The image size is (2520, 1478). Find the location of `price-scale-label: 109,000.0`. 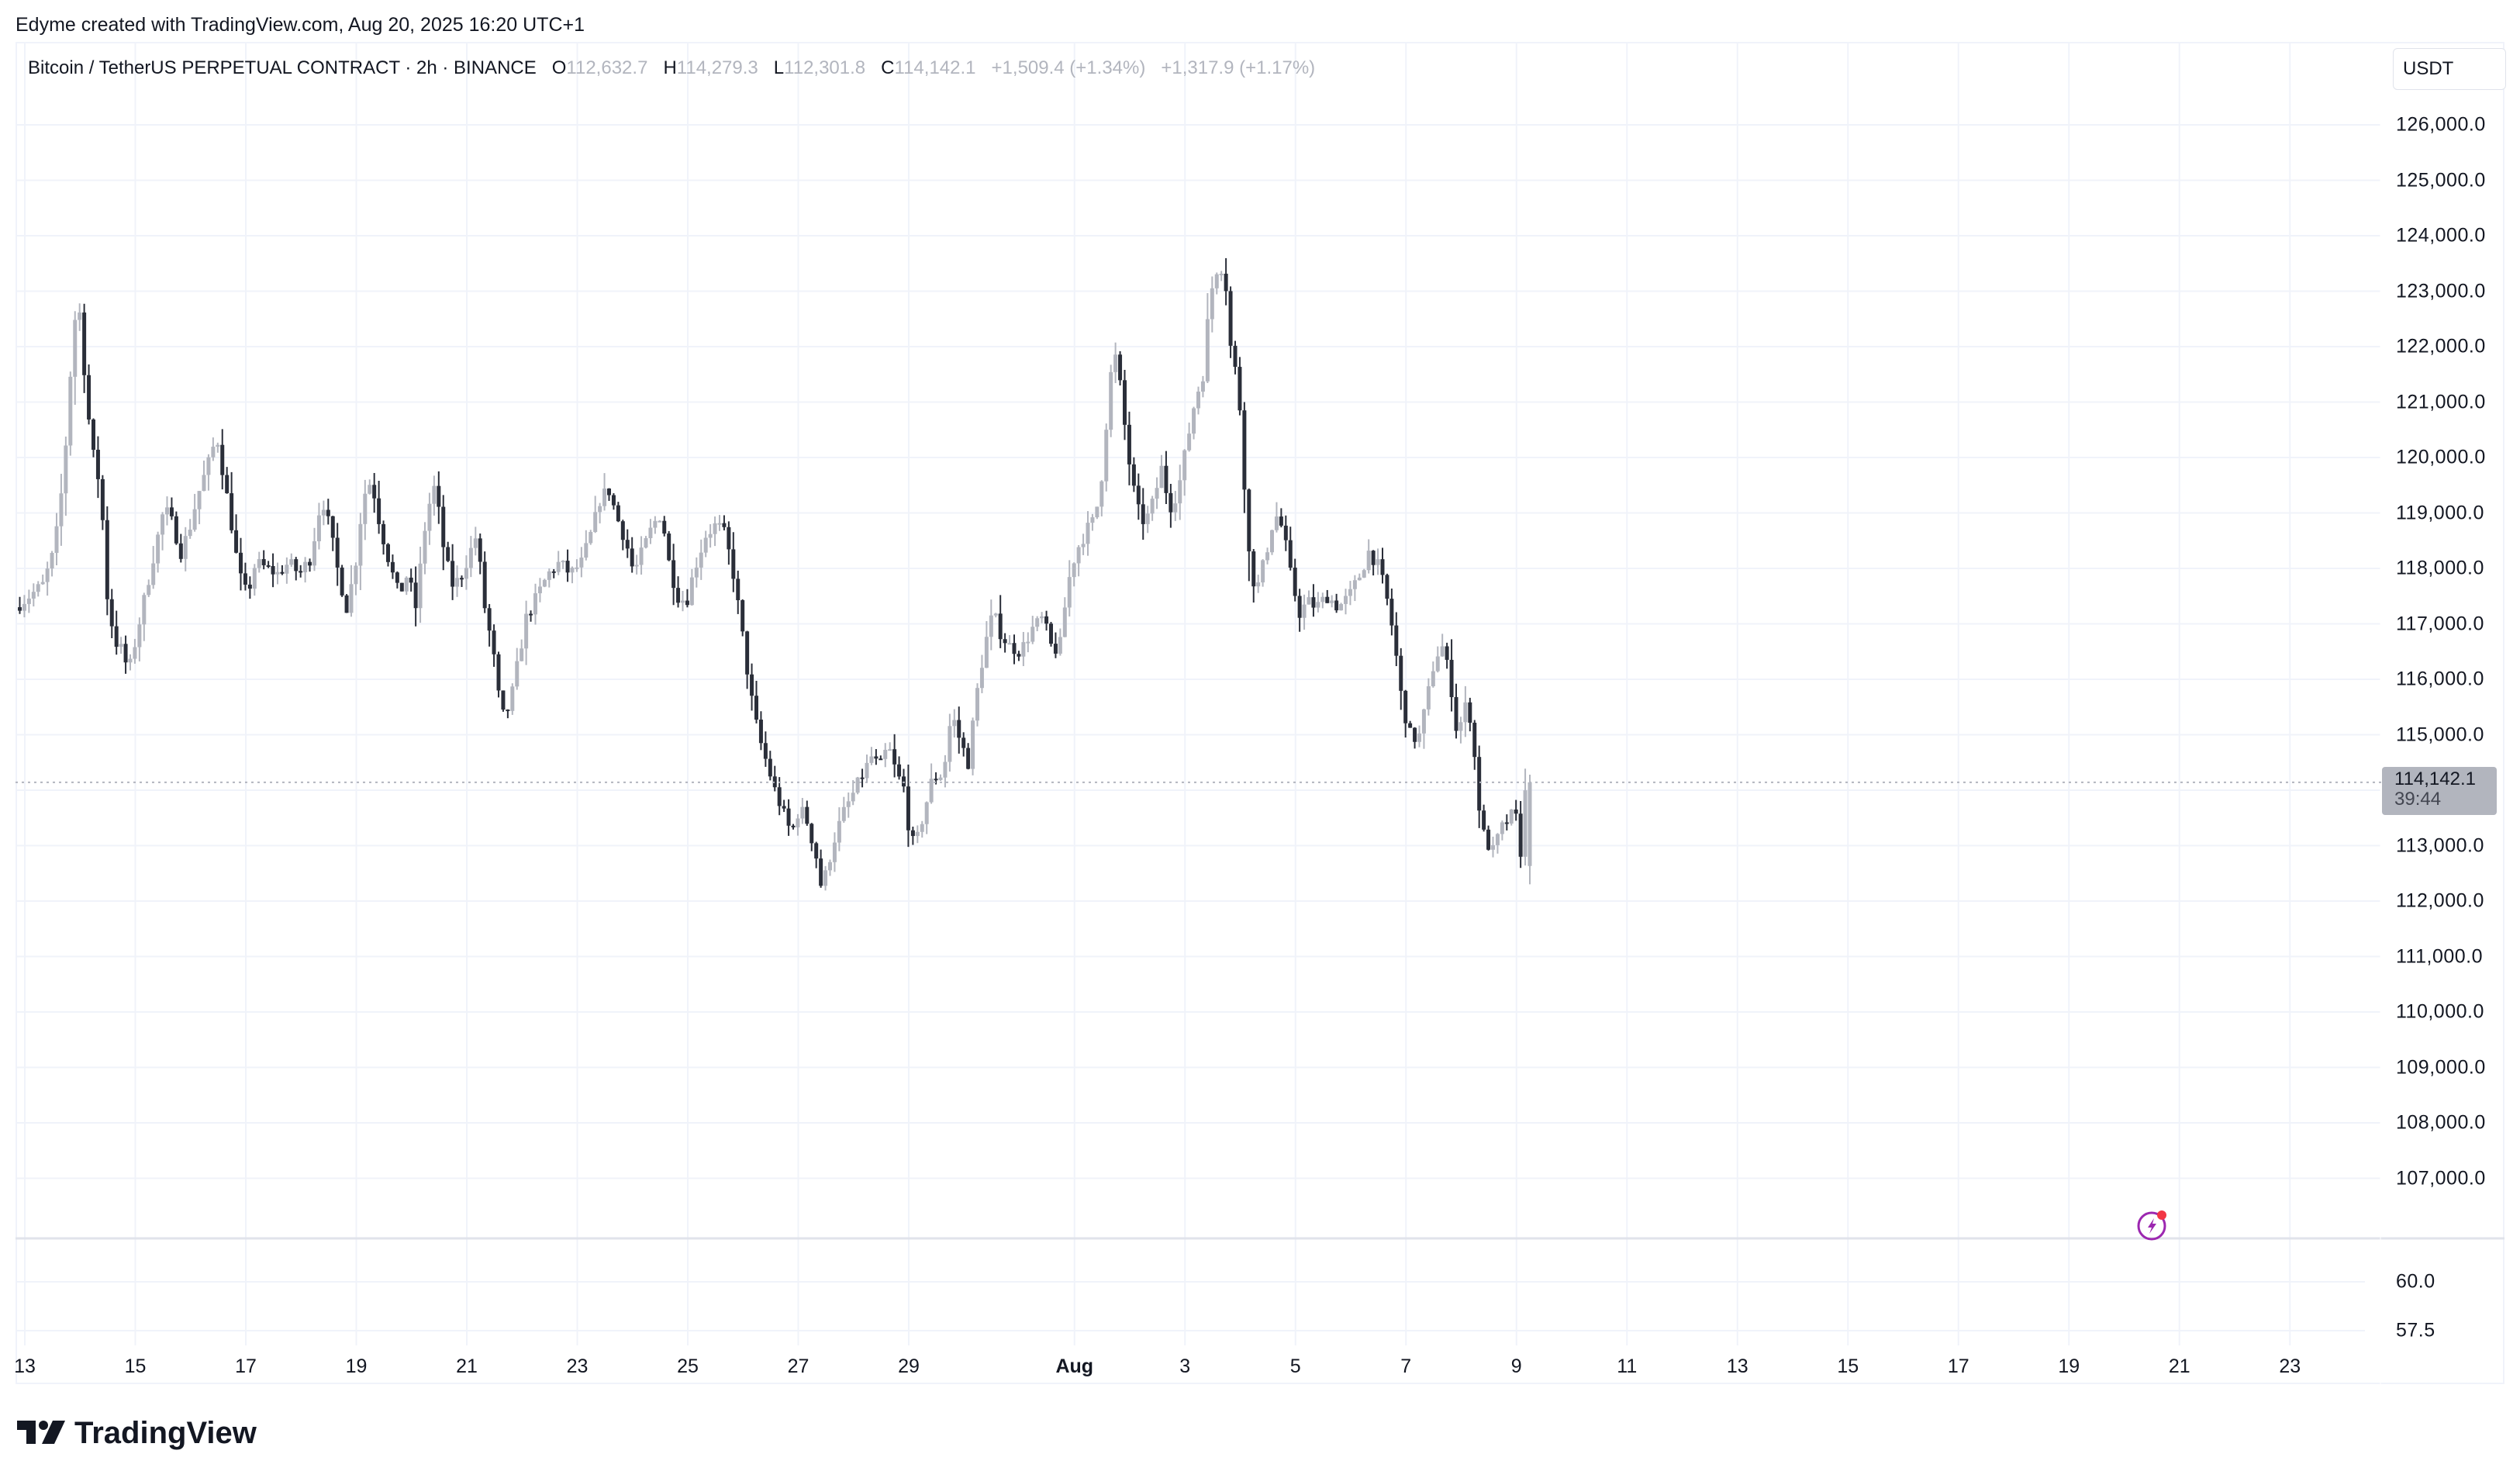

price-scale-label: 109,000.0 is located at coordinates (2441, 1067).